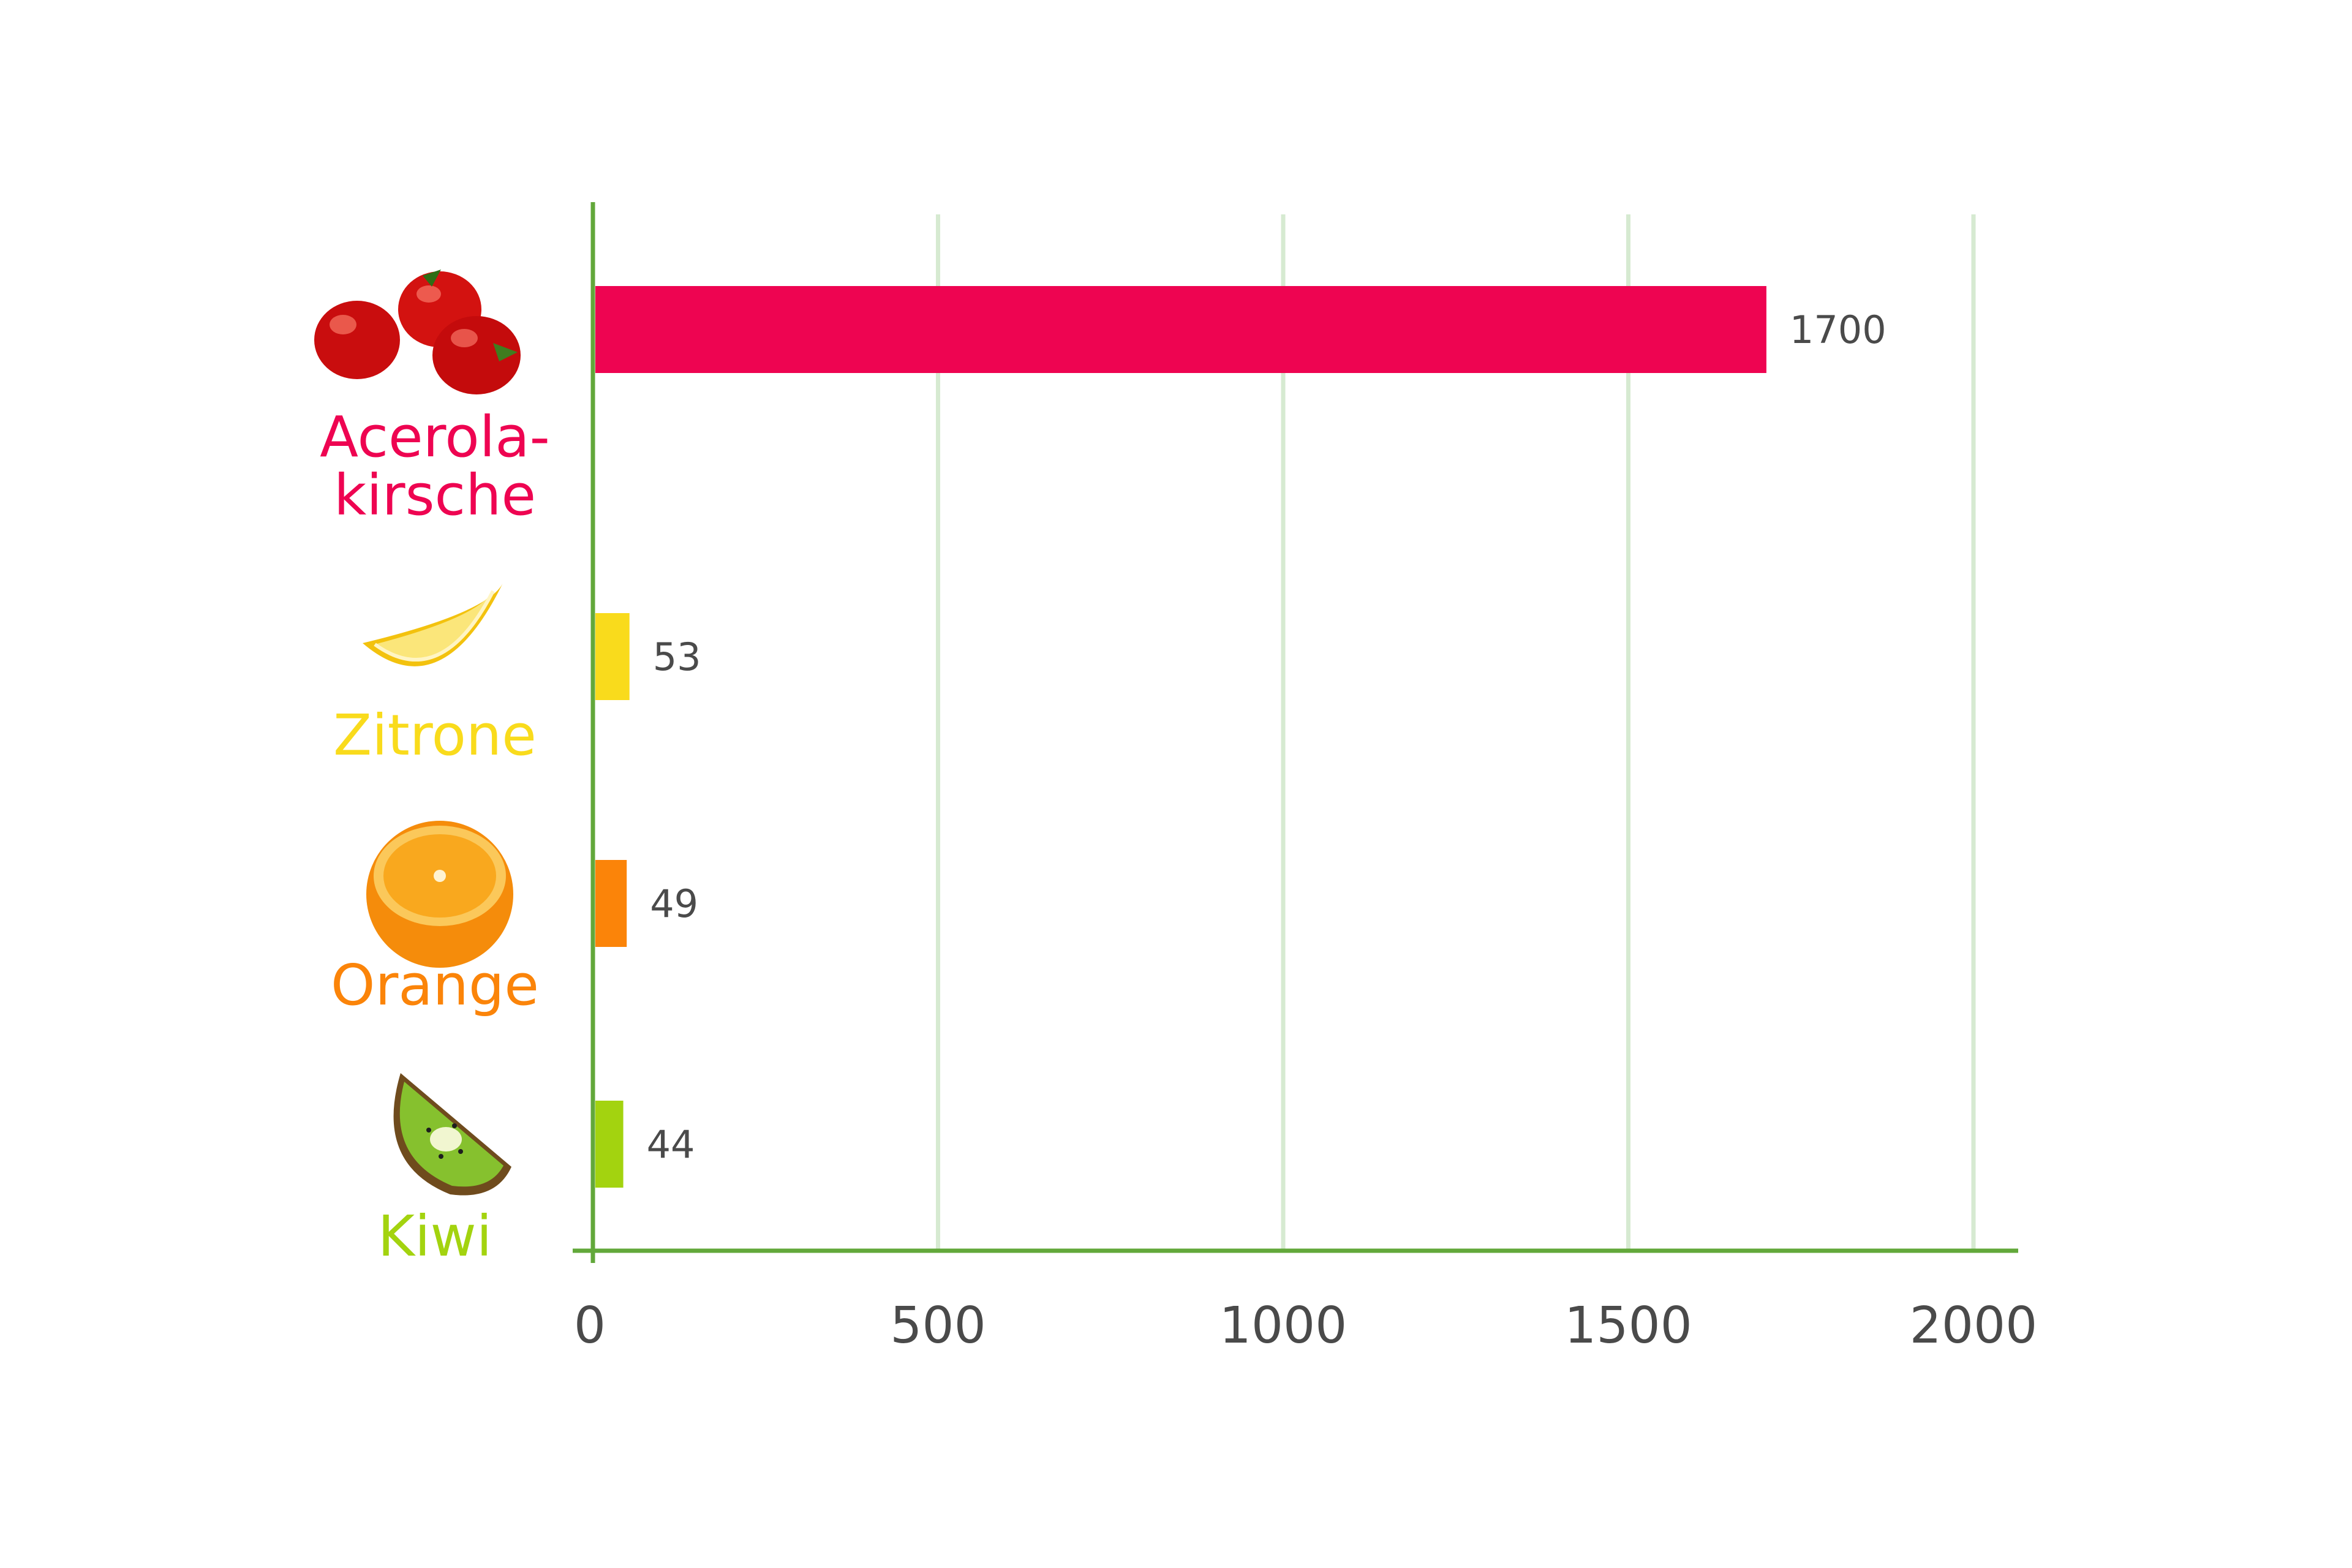 Image resolution: width=2352 pixels, height=1568 pixels. What do you see at coordinates (1839, 330) in the screenshot?
I see `value-label-acerola-kirsche: 1700` at bounding box center [1839, 330].